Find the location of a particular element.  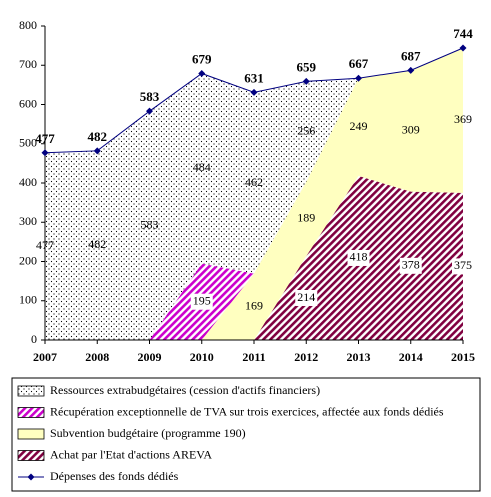

x-tick-label: 2010 is located at coordinates (202, 357).